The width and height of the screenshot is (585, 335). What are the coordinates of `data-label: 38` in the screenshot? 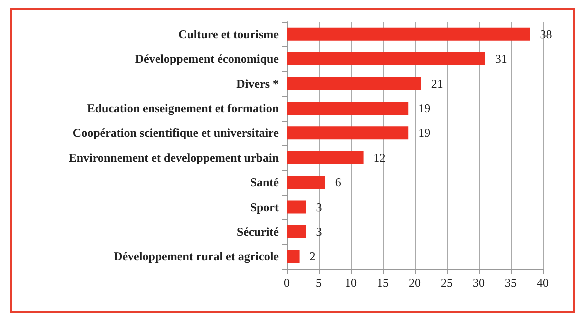 It's located at (546, 34).